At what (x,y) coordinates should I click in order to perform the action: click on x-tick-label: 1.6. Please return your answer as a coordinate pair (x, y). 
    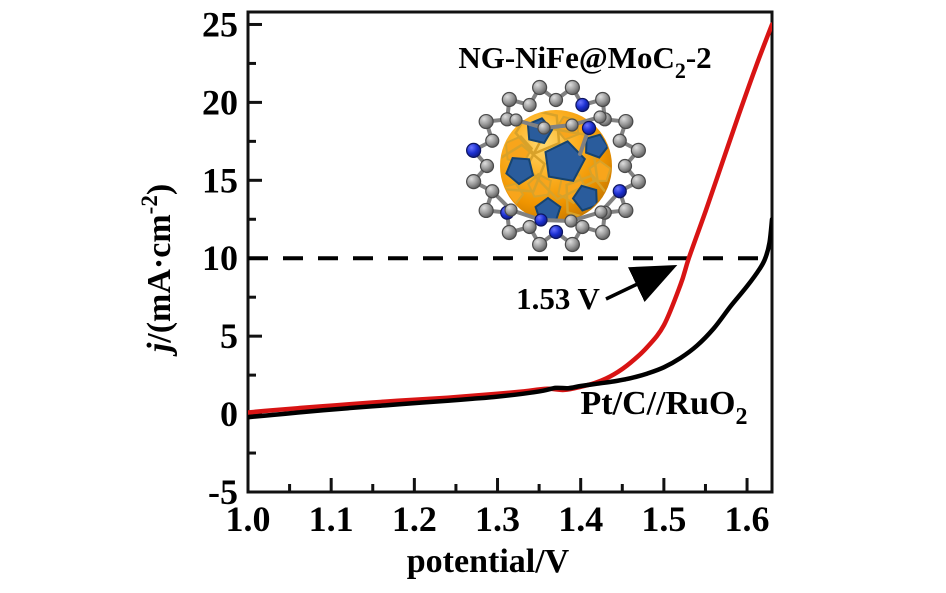
    Looking at the image, I should click on (747, 519).